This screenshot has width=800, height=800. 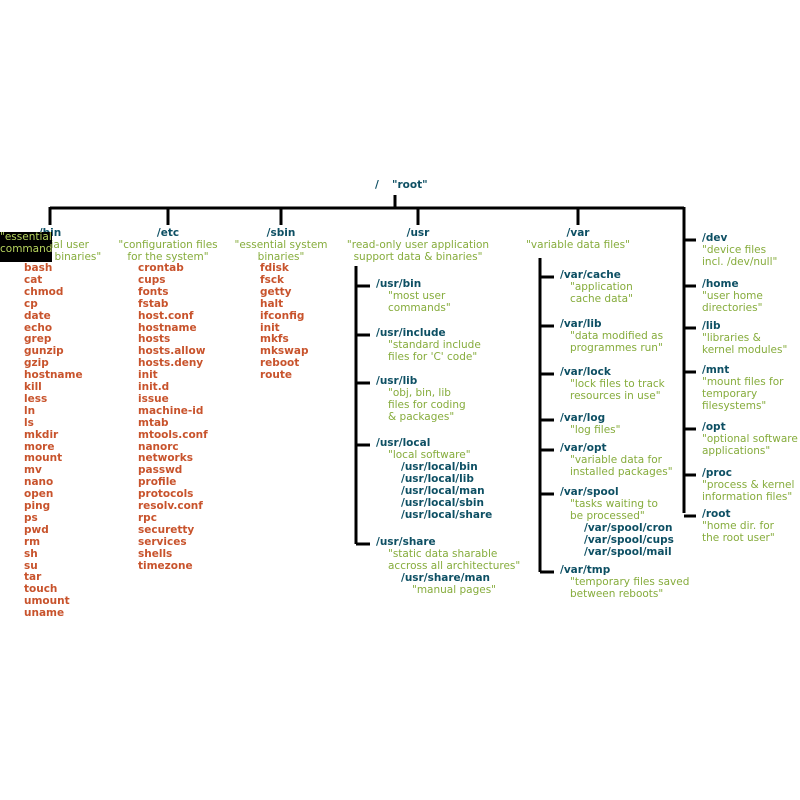 What do you see at coordinates (31, 303) in the screenshot?
I see `bin-file-item: cp` at bounding box center [31, 303].